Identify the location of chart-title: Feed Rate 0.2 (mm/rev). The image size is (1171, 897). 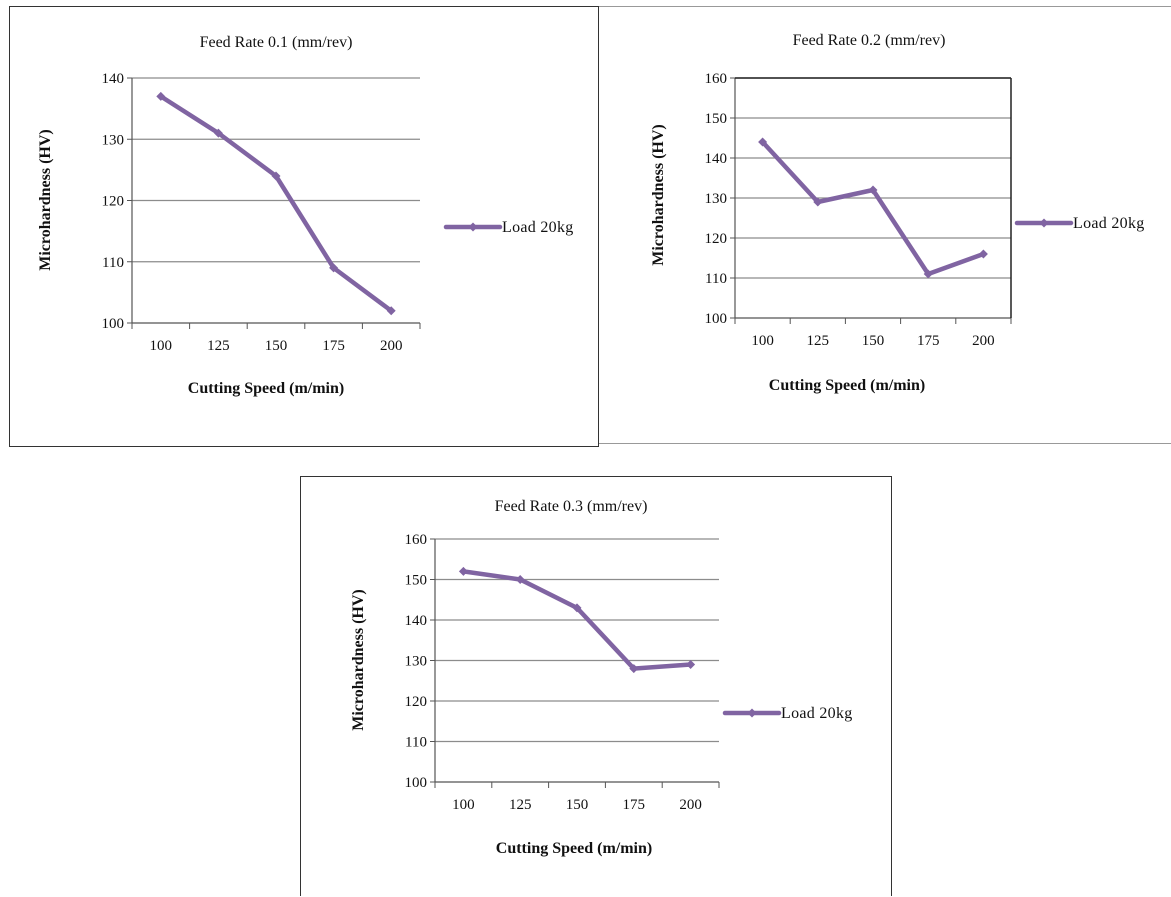
(869, 40).